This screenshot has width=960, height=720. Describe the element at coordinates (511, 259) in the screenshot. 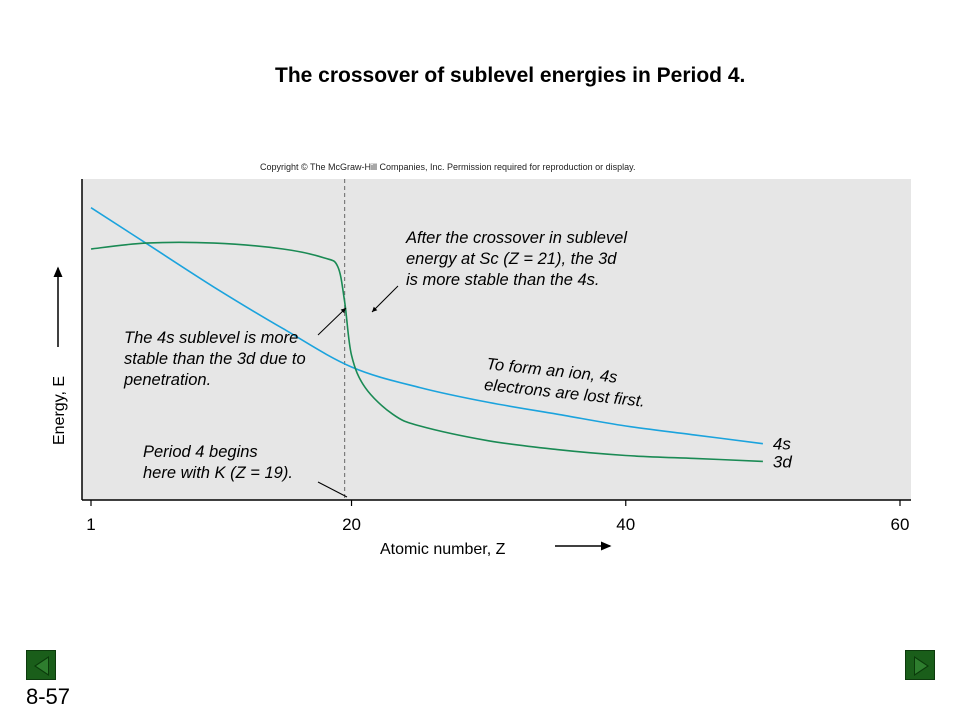

I see `annotation-0-line-1: energy at Sc (Z = 21), the 3d` at that location.